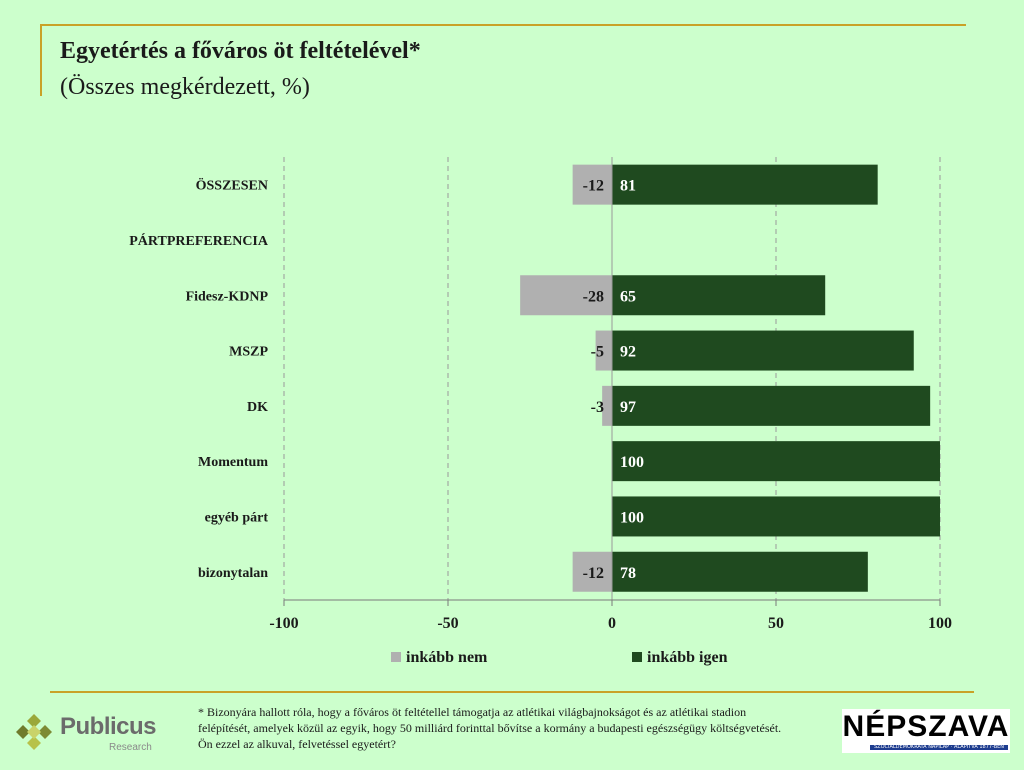 The width and height of the screenshot is (1024, 770). What do you see at coordinates (185, 87) in the screenshot?
I see `chart-subtitle: (Összes megkérdezett, %)` at bounding box center [185, 87].